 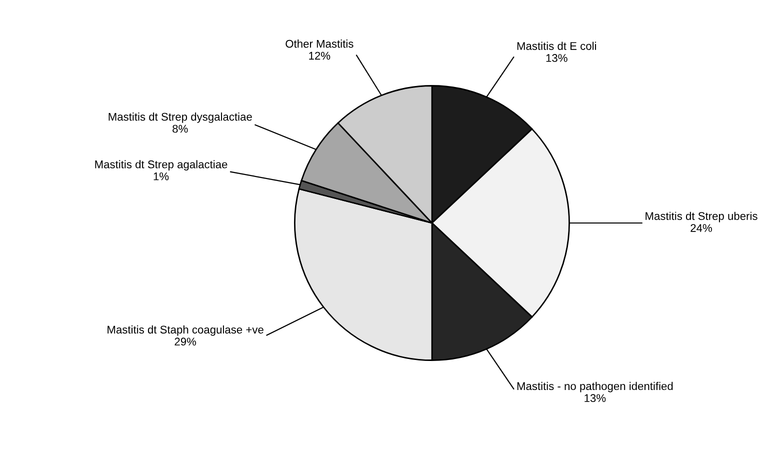 What do you see at coordinates (161, 165) in the screenshot?
I see `slice-label: Mastitis dt Strep agalactiae` at bounding box center [161, 165].